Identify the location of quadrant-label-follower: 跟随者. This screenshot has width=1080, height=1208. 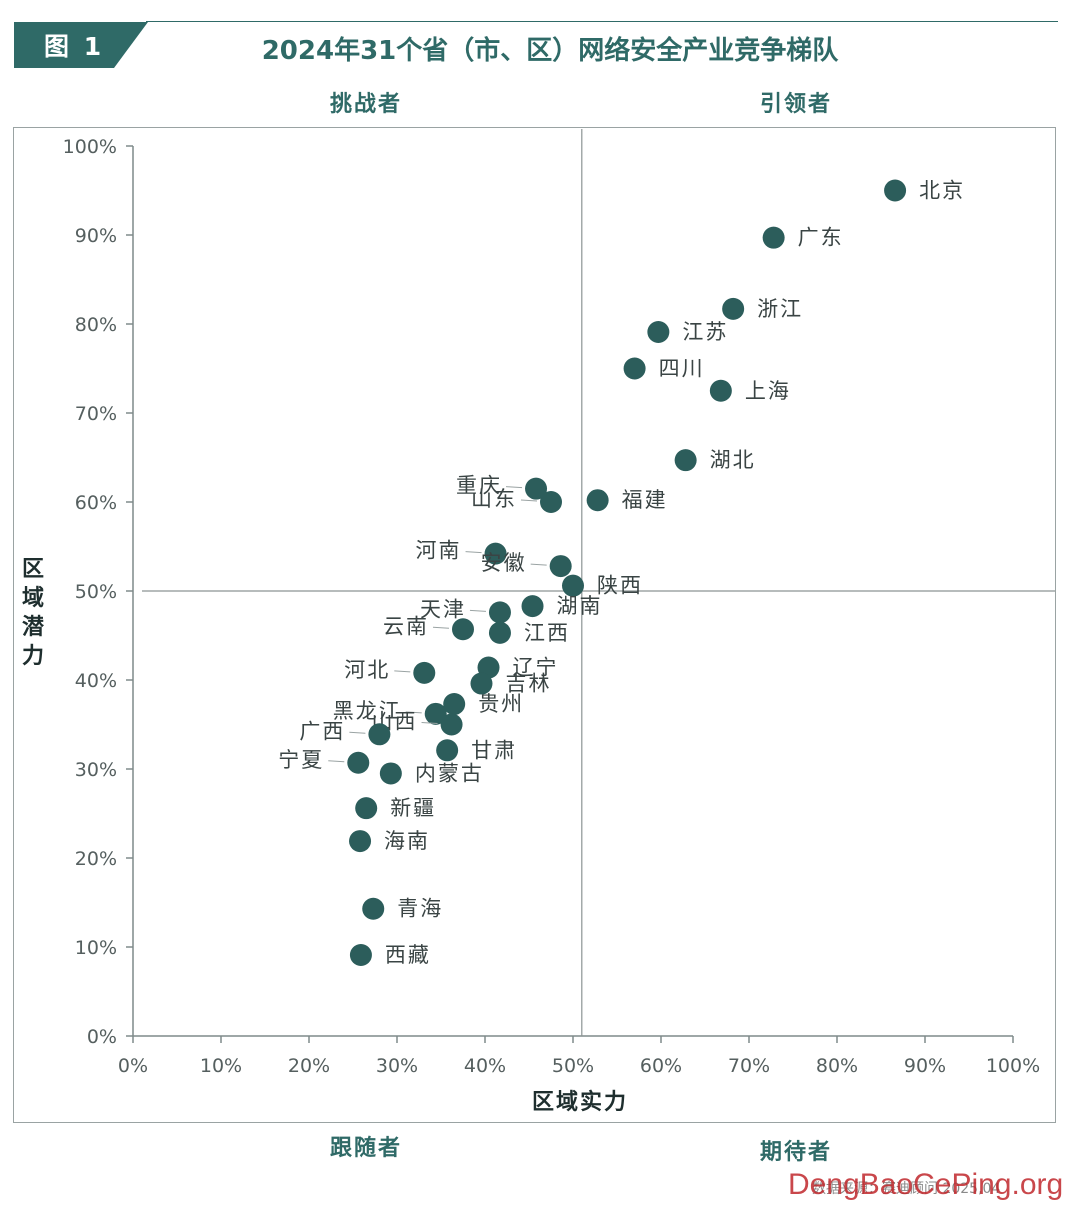
(366, 1148).